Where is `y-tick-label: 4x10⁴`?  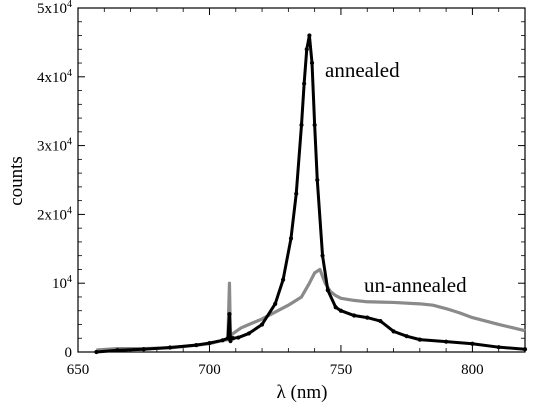
y-tick-label: 4x10⁴ is located at coordinates (54, 77).